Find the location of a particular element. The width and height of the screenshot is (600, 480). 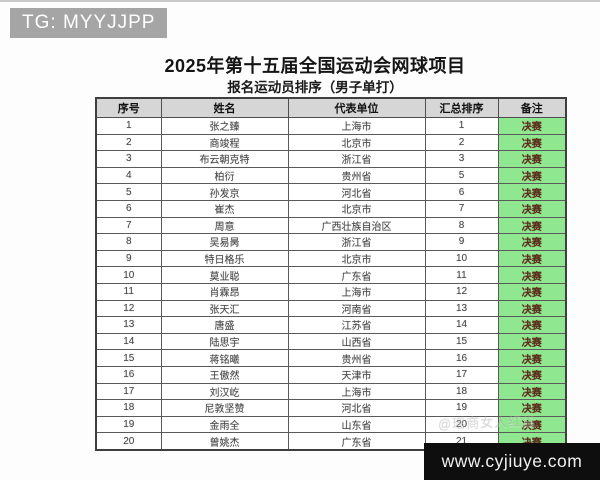

cell-index: 20 is located at coordinates (128, 441).